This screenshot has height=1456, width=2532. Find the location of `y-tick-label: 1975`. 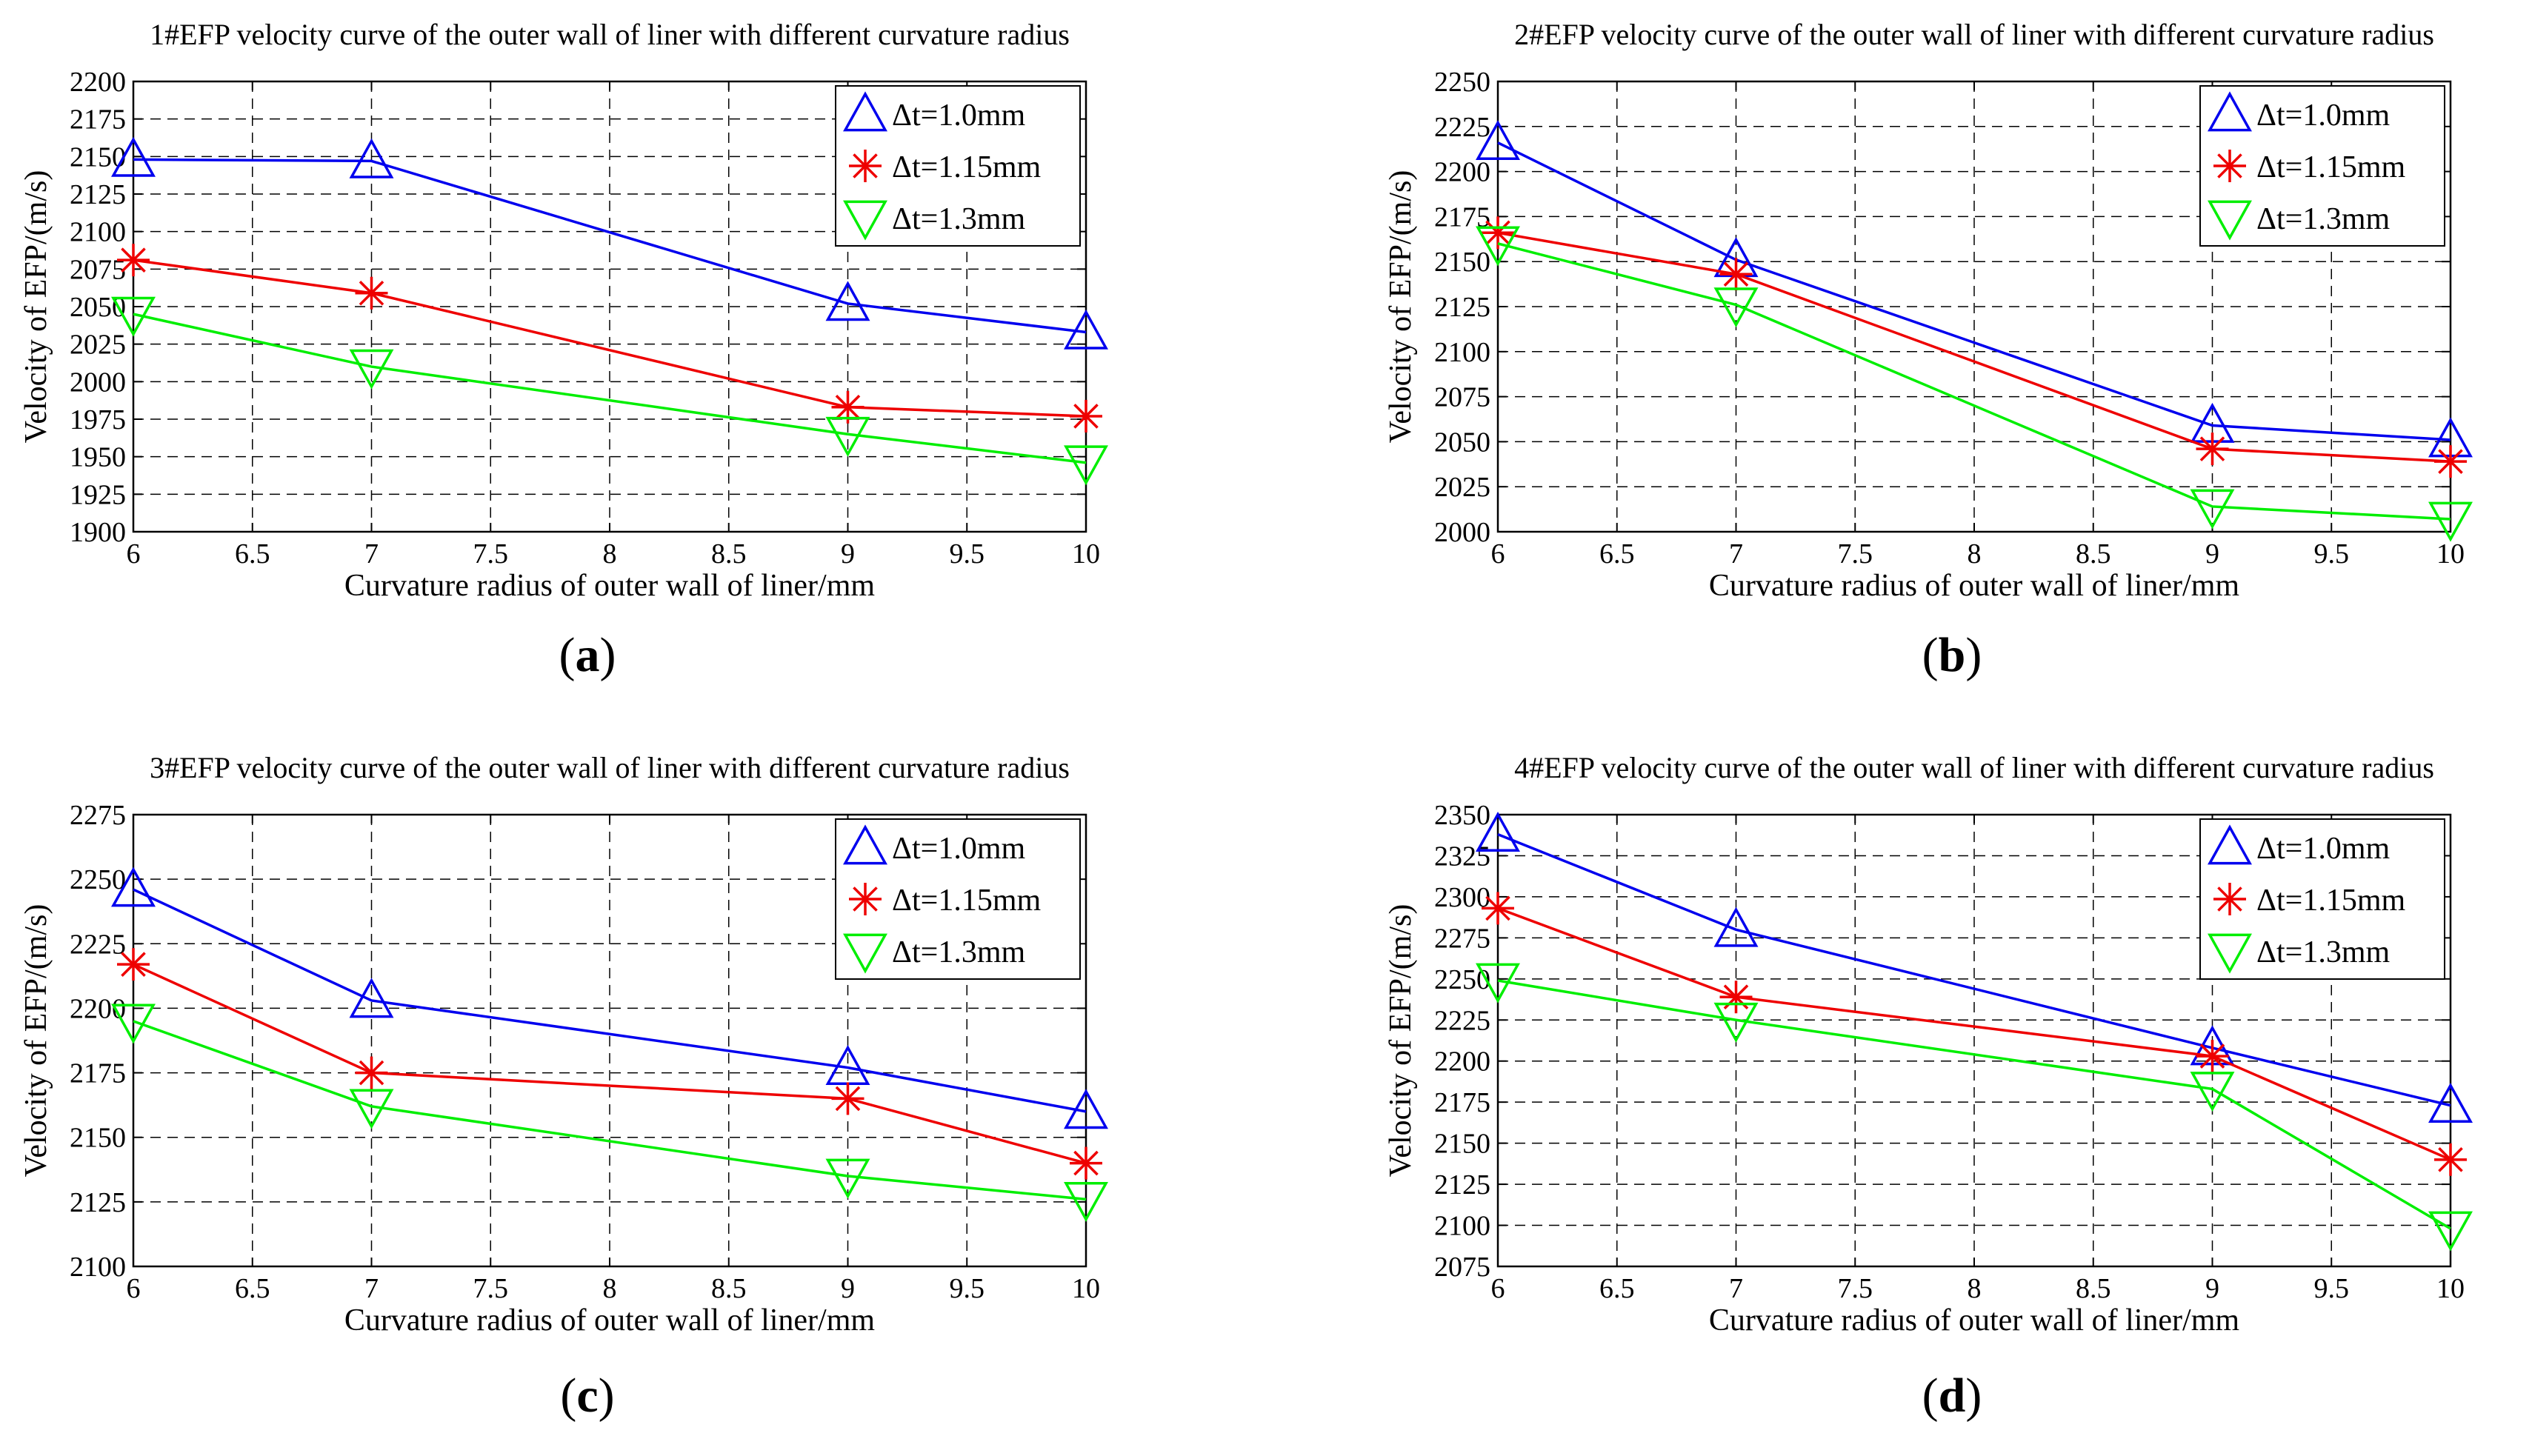

y-tick-label: 1975 is located at coordinates (98, 419).